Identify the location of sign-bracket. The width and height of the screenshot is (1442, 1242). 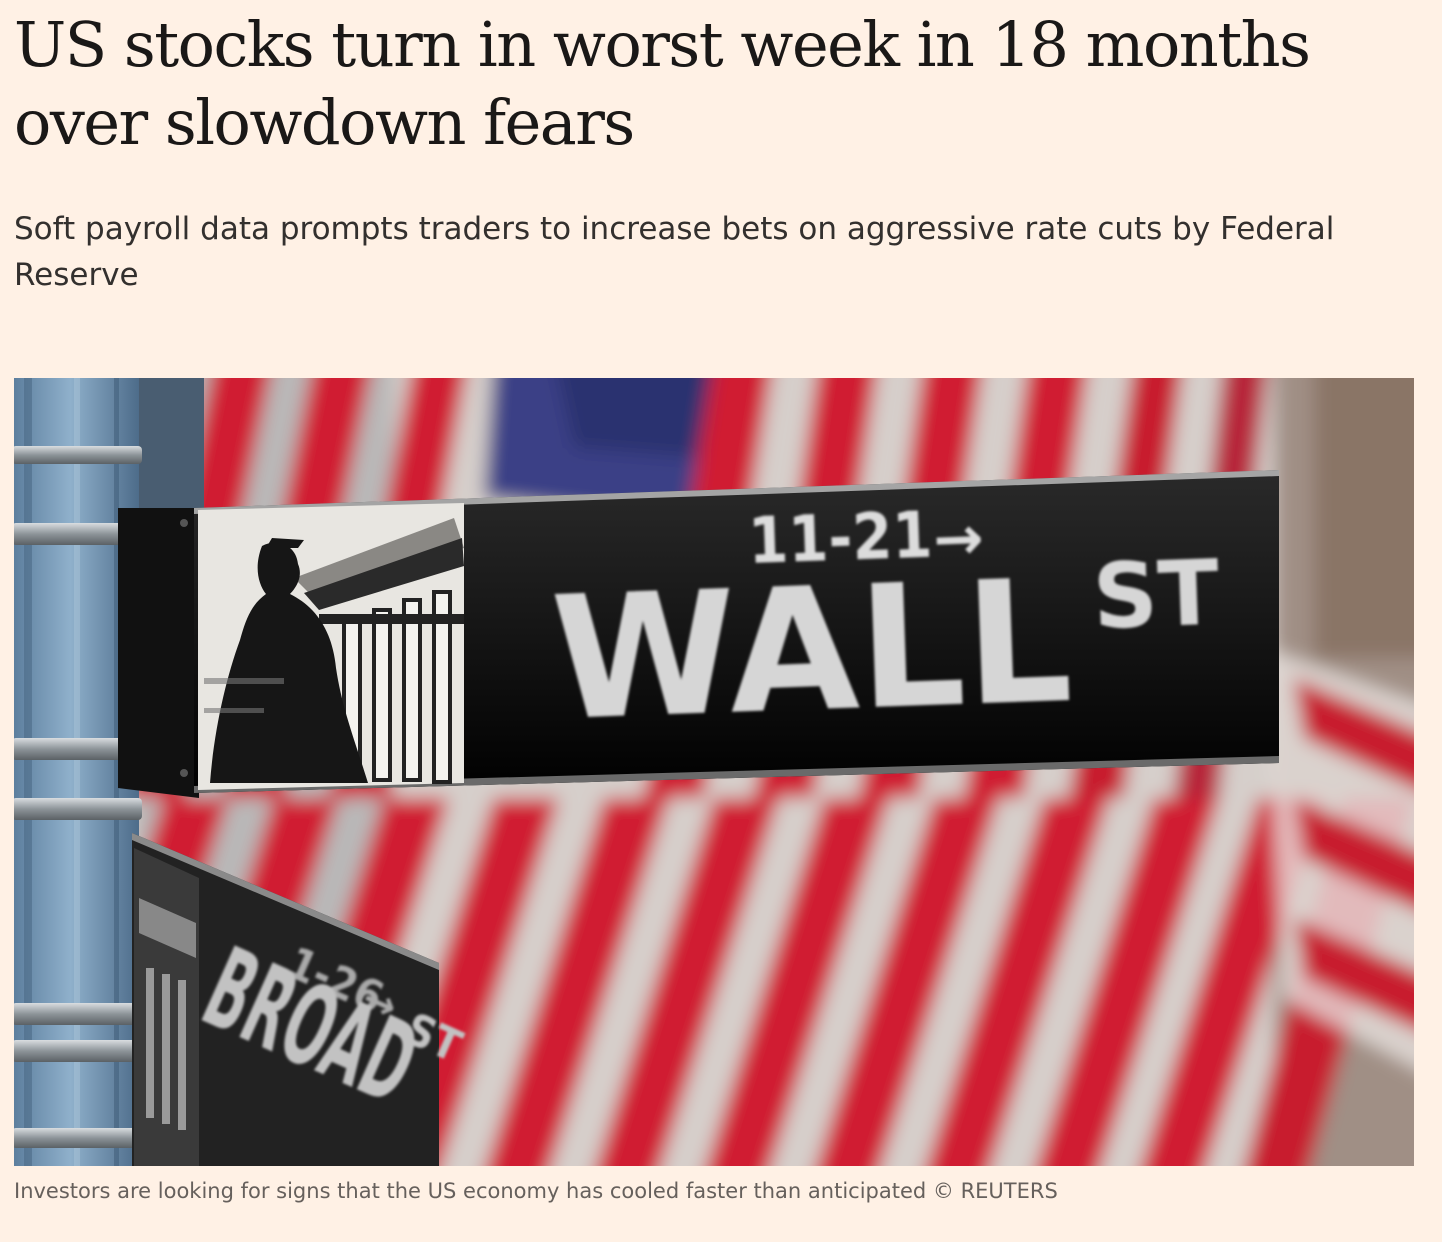
(158, 653).